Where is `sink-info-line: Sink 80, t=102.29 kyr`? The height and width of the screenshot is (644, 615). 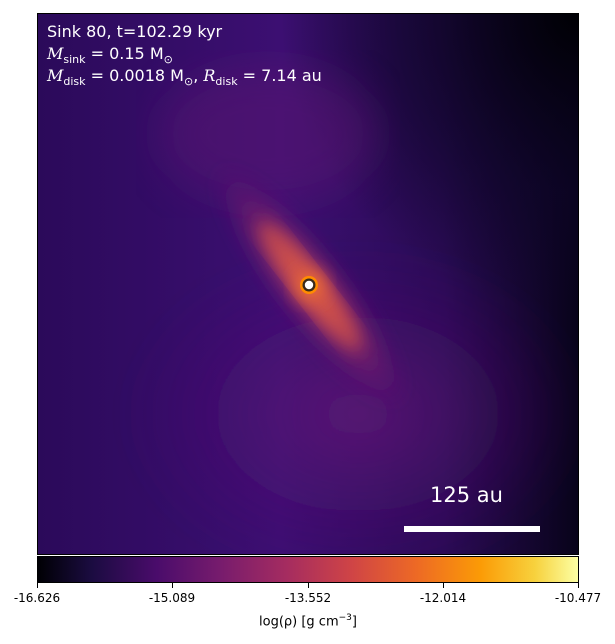 sink-info-line: Sink 80, t=102.29 kyr is located at coordinates (135, 31).